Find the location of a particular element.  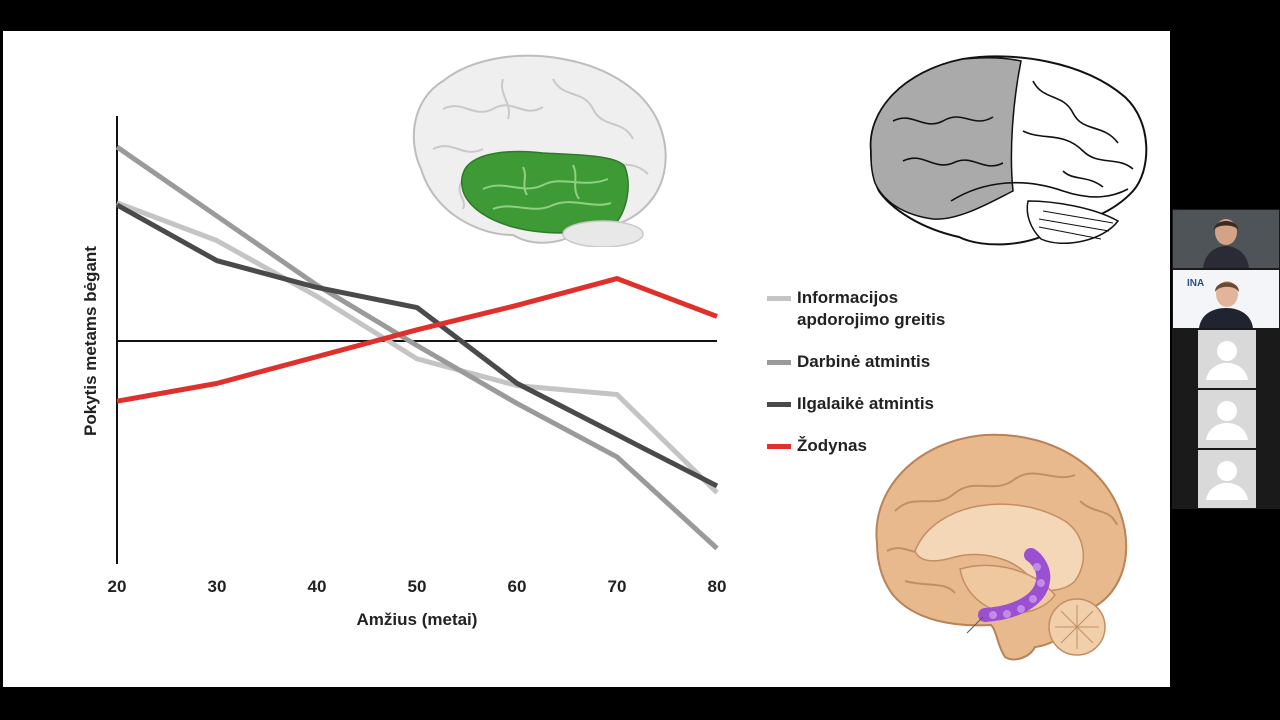

x-tick-label: 20 is located at coordinates (117, 586).